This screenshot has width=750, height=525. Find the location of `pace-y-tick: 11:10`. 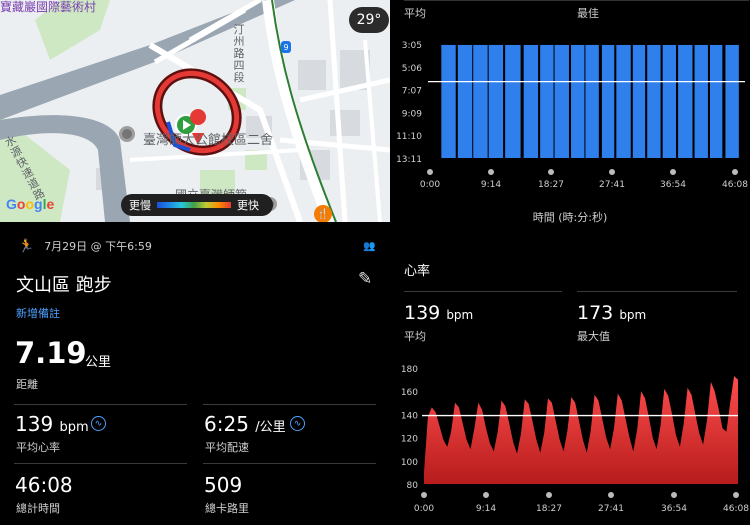

pace-y-tick: 11:10 is located at coordinates (409, 137).